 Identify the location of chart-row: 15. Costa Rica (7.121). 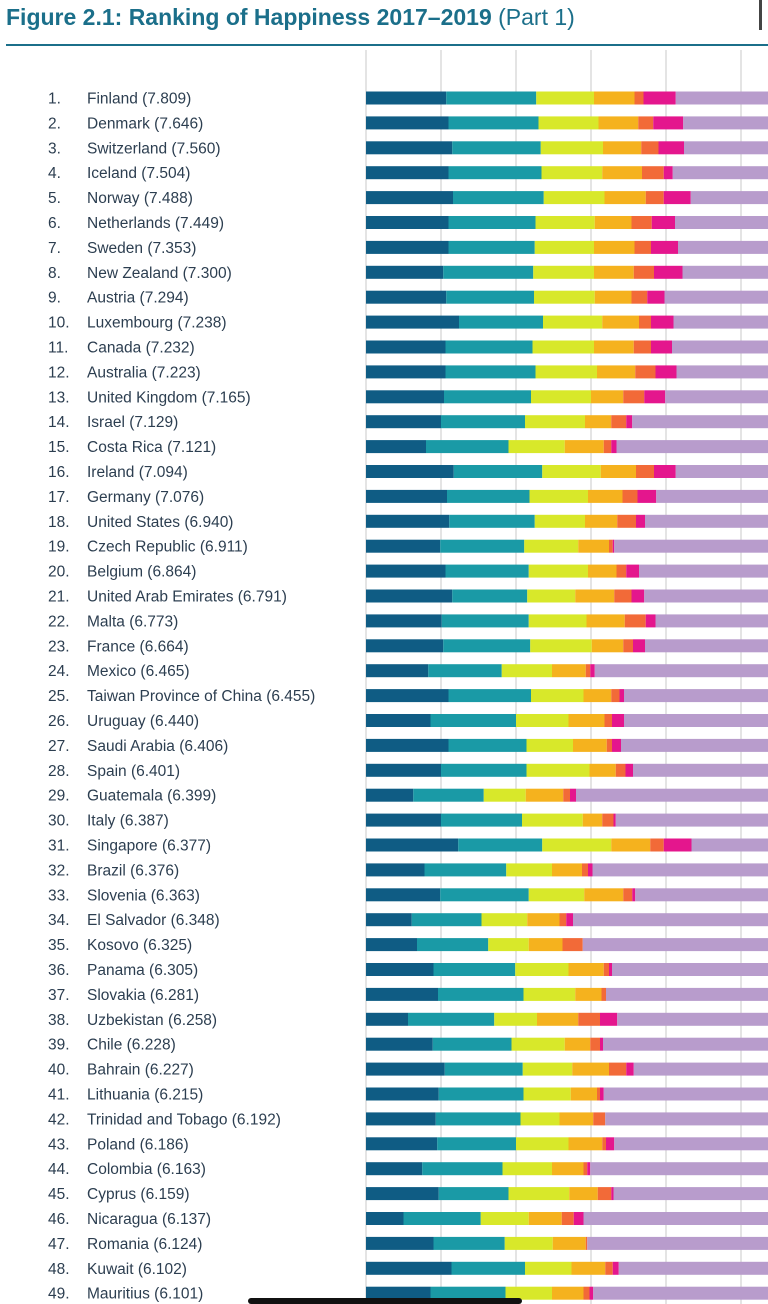
(408, 447).